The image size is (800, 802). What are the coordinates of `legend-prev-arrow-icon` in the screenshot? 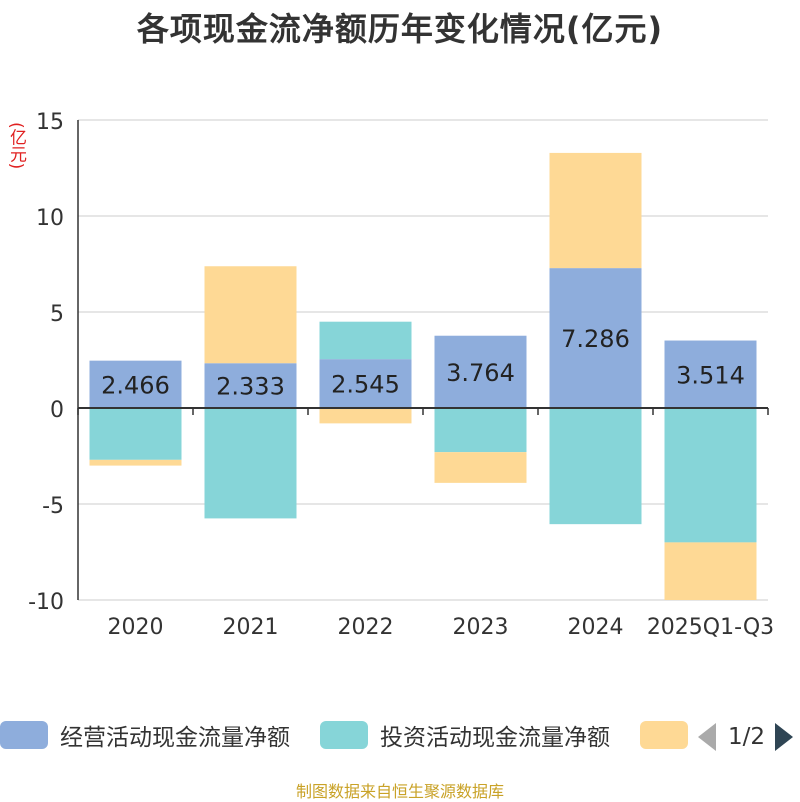 It's located at (707, 737).